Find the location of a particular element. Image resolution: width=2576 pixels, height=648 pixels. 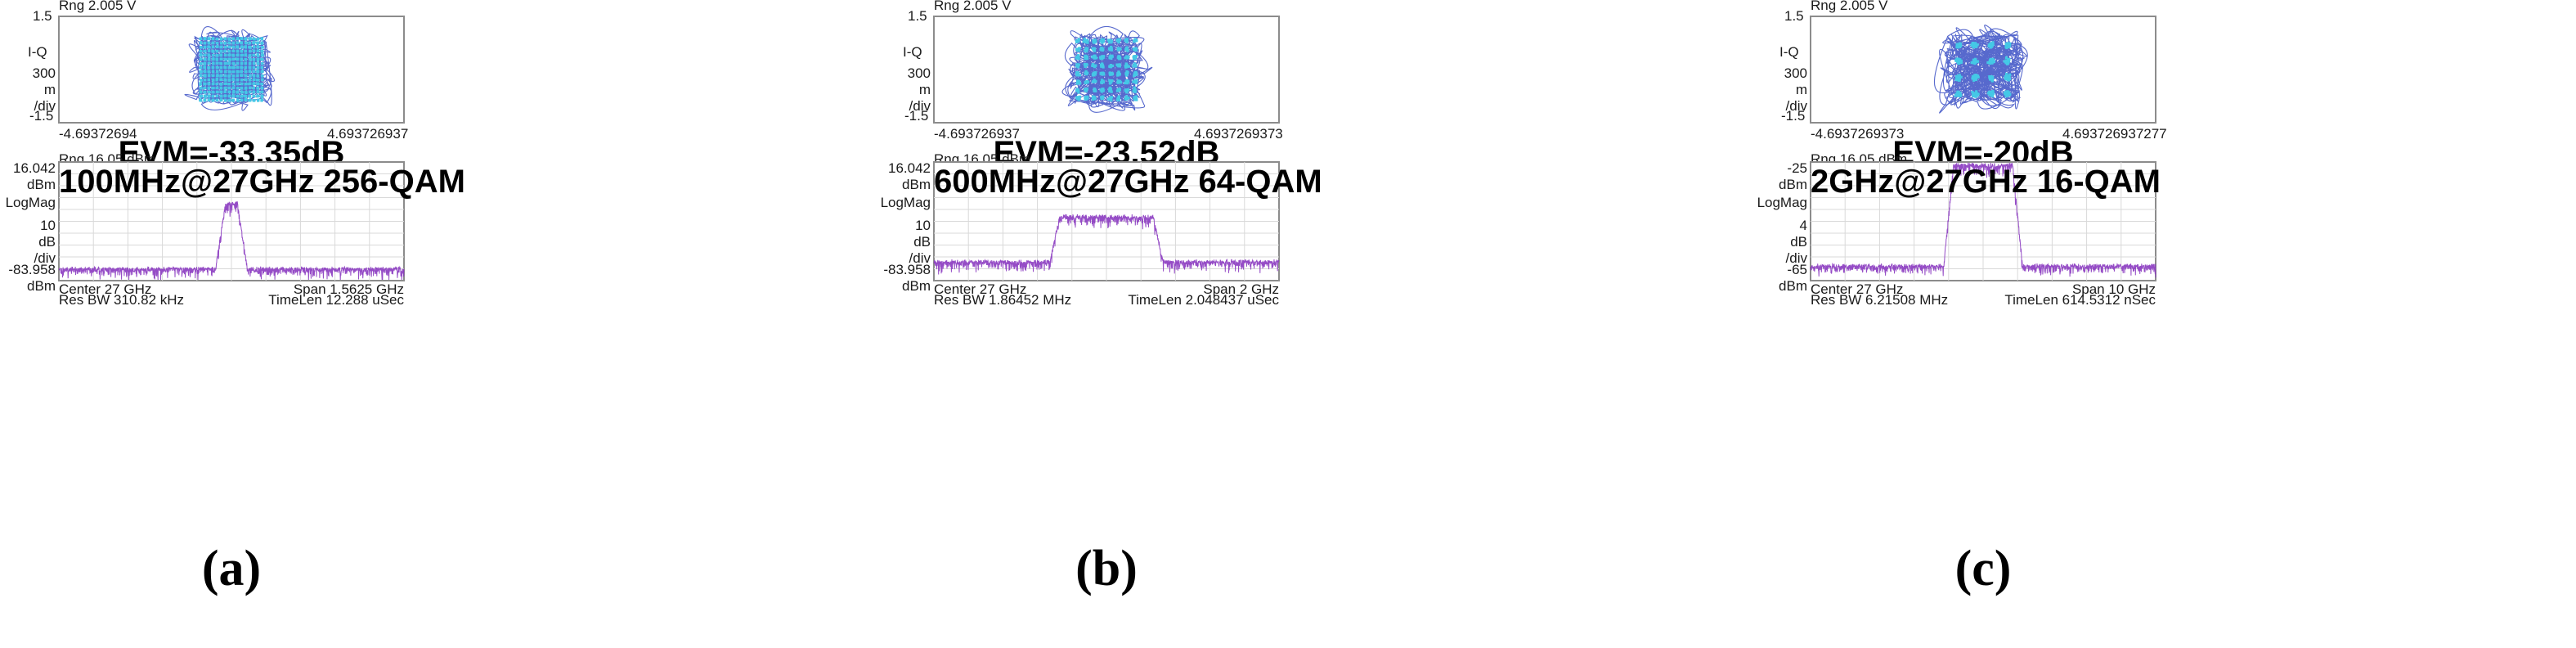

constellation-xmin: -4.693726937 is located at coordinates (977, 134).